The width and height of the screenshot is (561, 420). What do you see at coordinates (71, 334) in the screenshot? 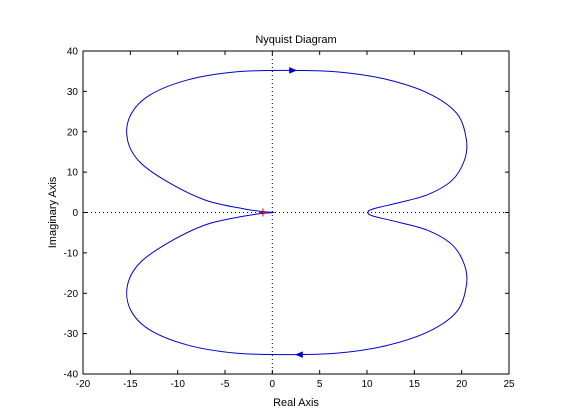
I see `y-tick-label: -30` at bounding box center [71, 334].